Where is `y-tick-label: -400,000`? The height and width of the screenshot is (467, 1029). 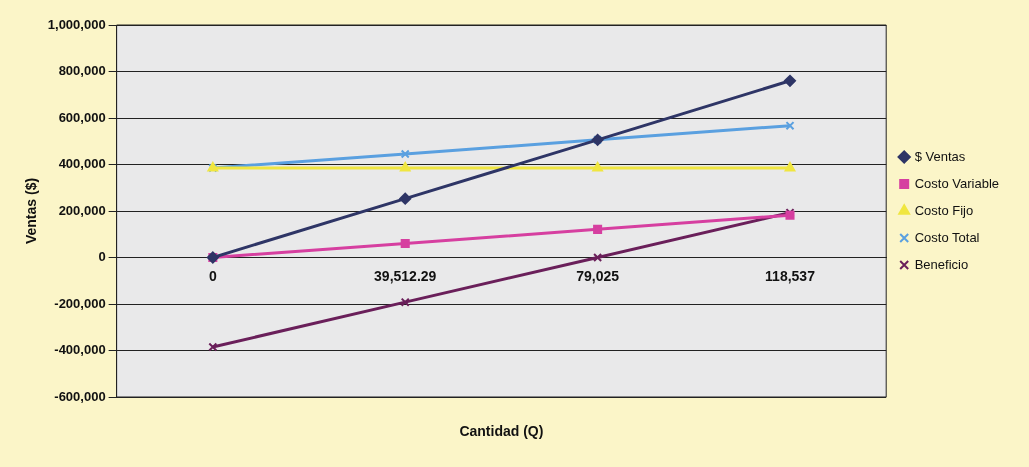 y-tick-label: -400,000 is located at coordinates (80, 350).